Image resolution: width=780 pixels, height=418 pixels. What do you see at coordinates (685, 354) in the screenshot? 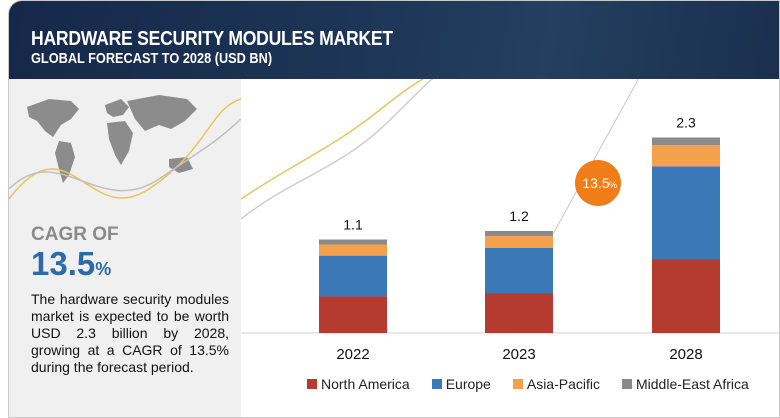
I see `x-tick-label-2028: 2028` at bounding box center [685, 354].